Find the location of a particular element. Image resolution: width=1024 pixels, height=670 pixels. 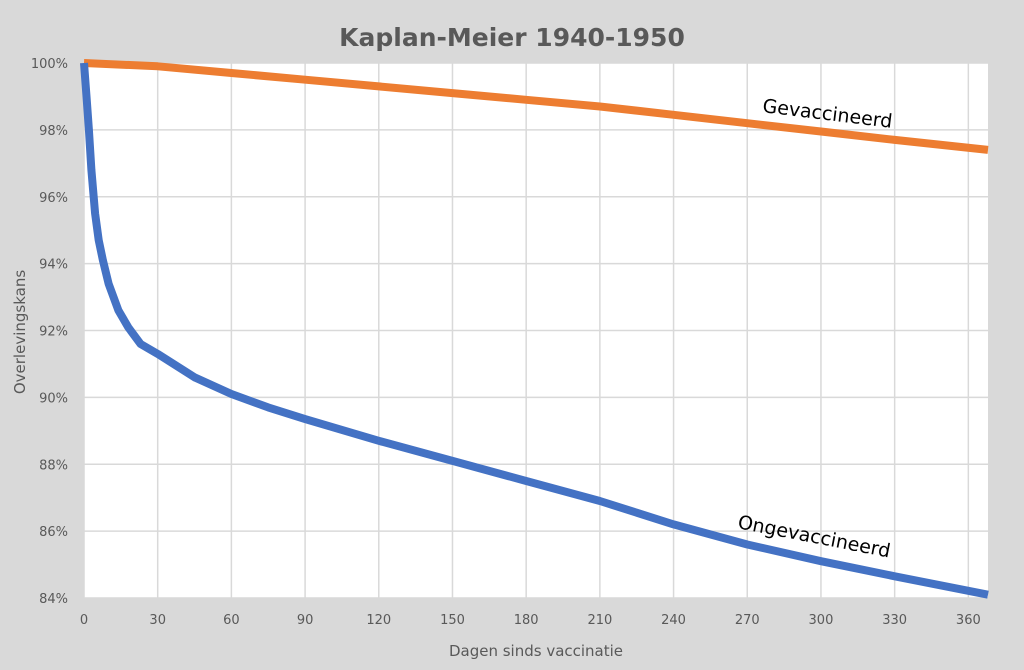

y-axis-label: Overlevingskans is located at coordinates (20, 332).